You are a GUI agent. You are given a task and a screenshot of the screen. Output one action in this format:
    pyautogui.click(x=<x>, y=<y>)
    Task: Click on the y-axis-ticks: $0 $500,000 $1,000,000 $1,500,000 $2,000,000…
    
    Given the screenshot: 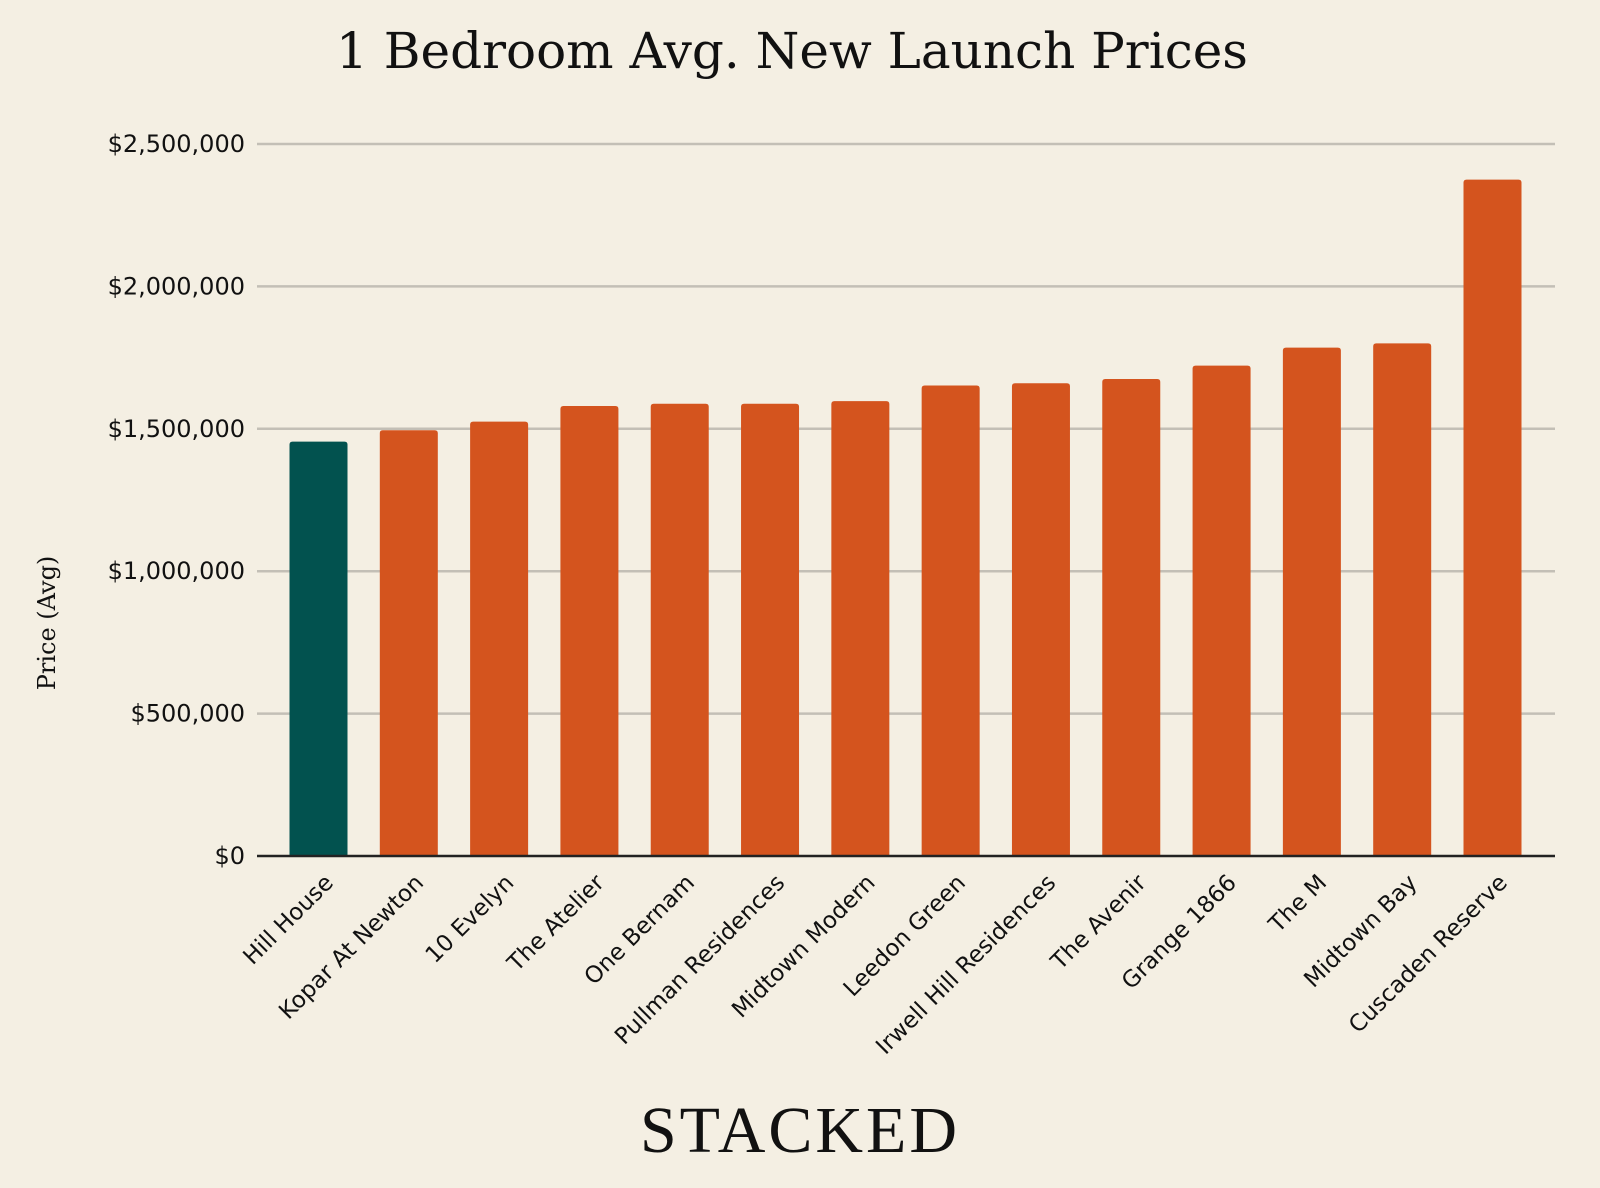 What is the action you would take?
    pyautogui.click(x=176, y=500)
    